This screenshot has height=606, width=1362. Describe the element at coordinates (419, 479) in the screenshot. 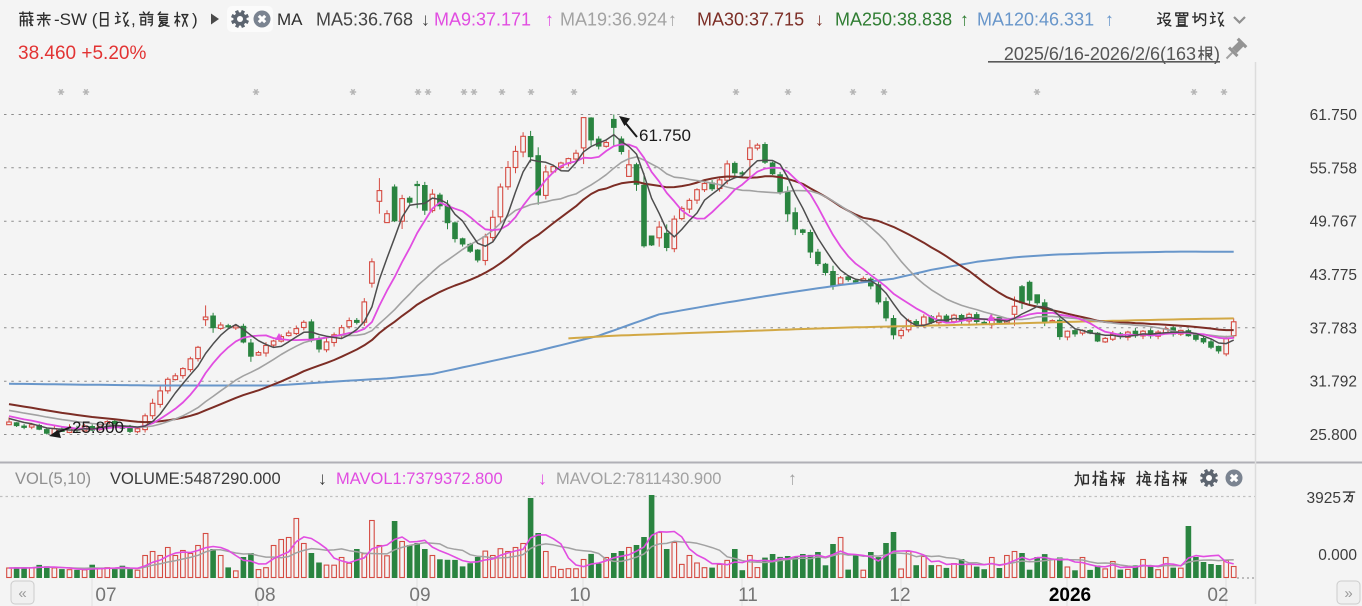

I see `svg-text: MAVOL1:7379372.800` at that location.